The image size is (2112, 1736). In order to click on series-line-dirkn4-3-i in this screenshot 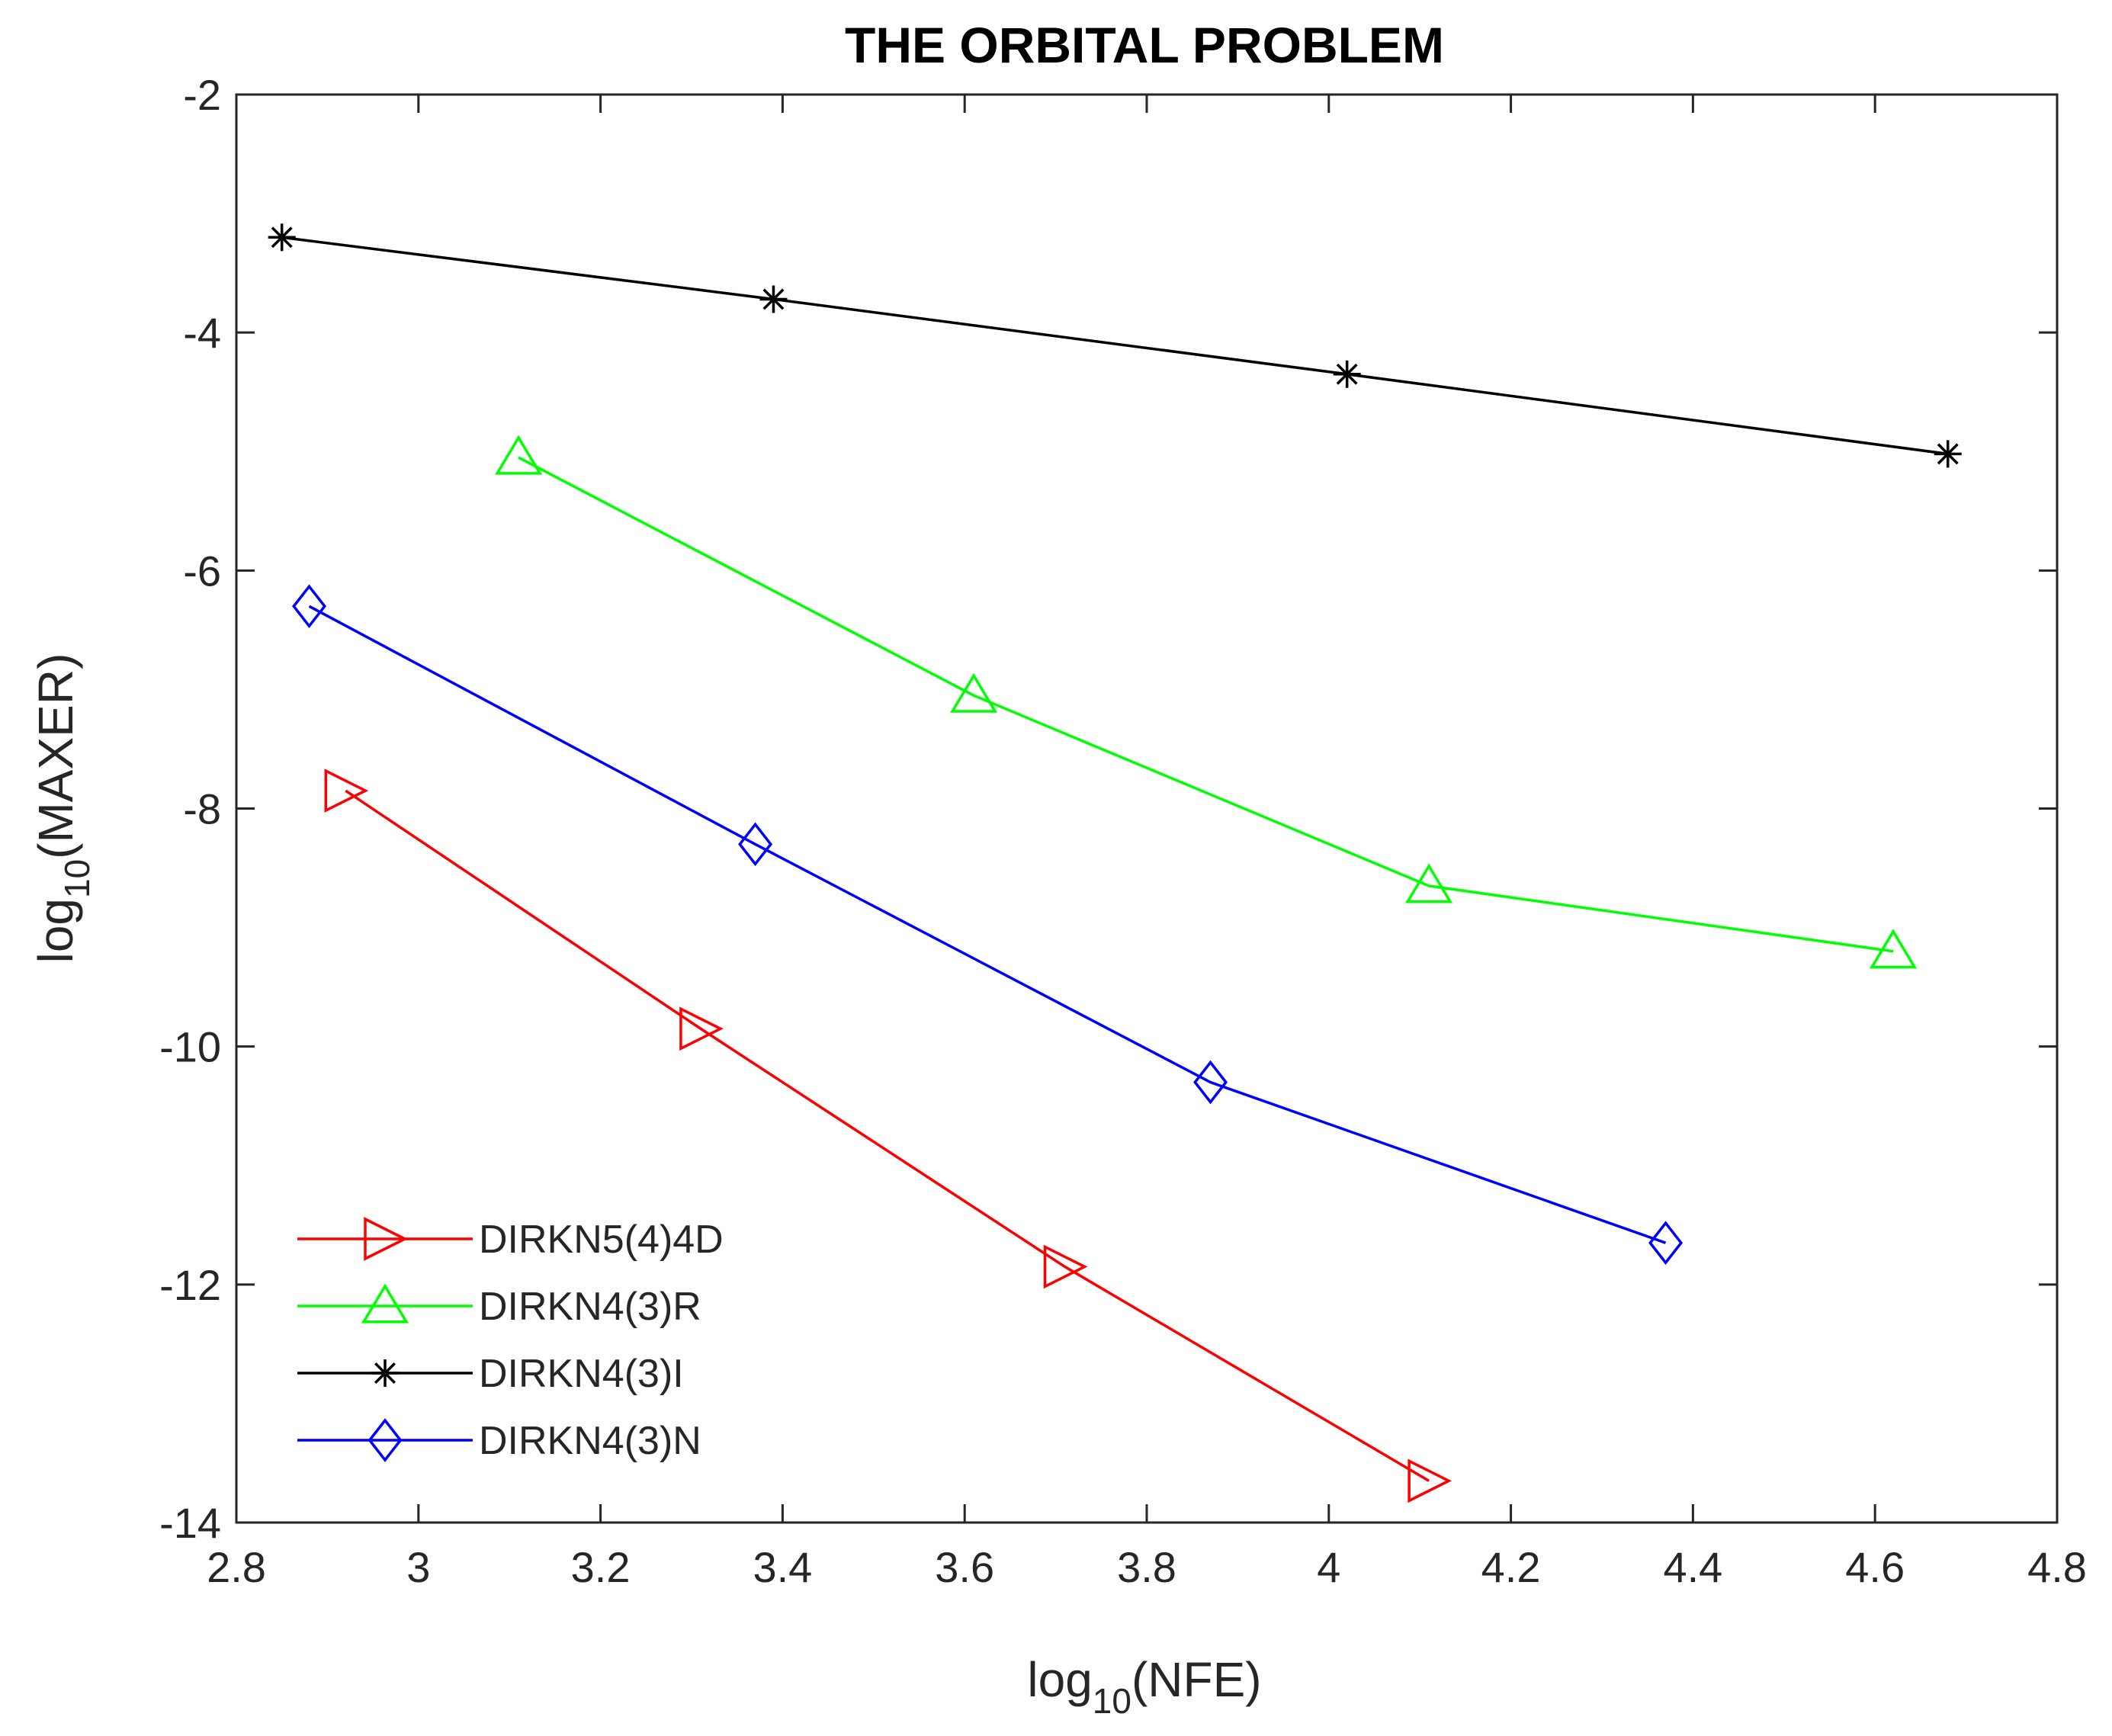, I will do `click(1114, 346)`.